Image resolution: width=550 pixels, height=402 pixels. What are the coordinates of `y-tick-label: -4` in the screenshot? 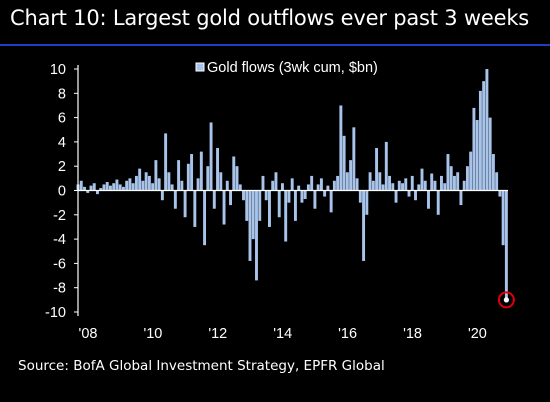 It's located at (59, 240).